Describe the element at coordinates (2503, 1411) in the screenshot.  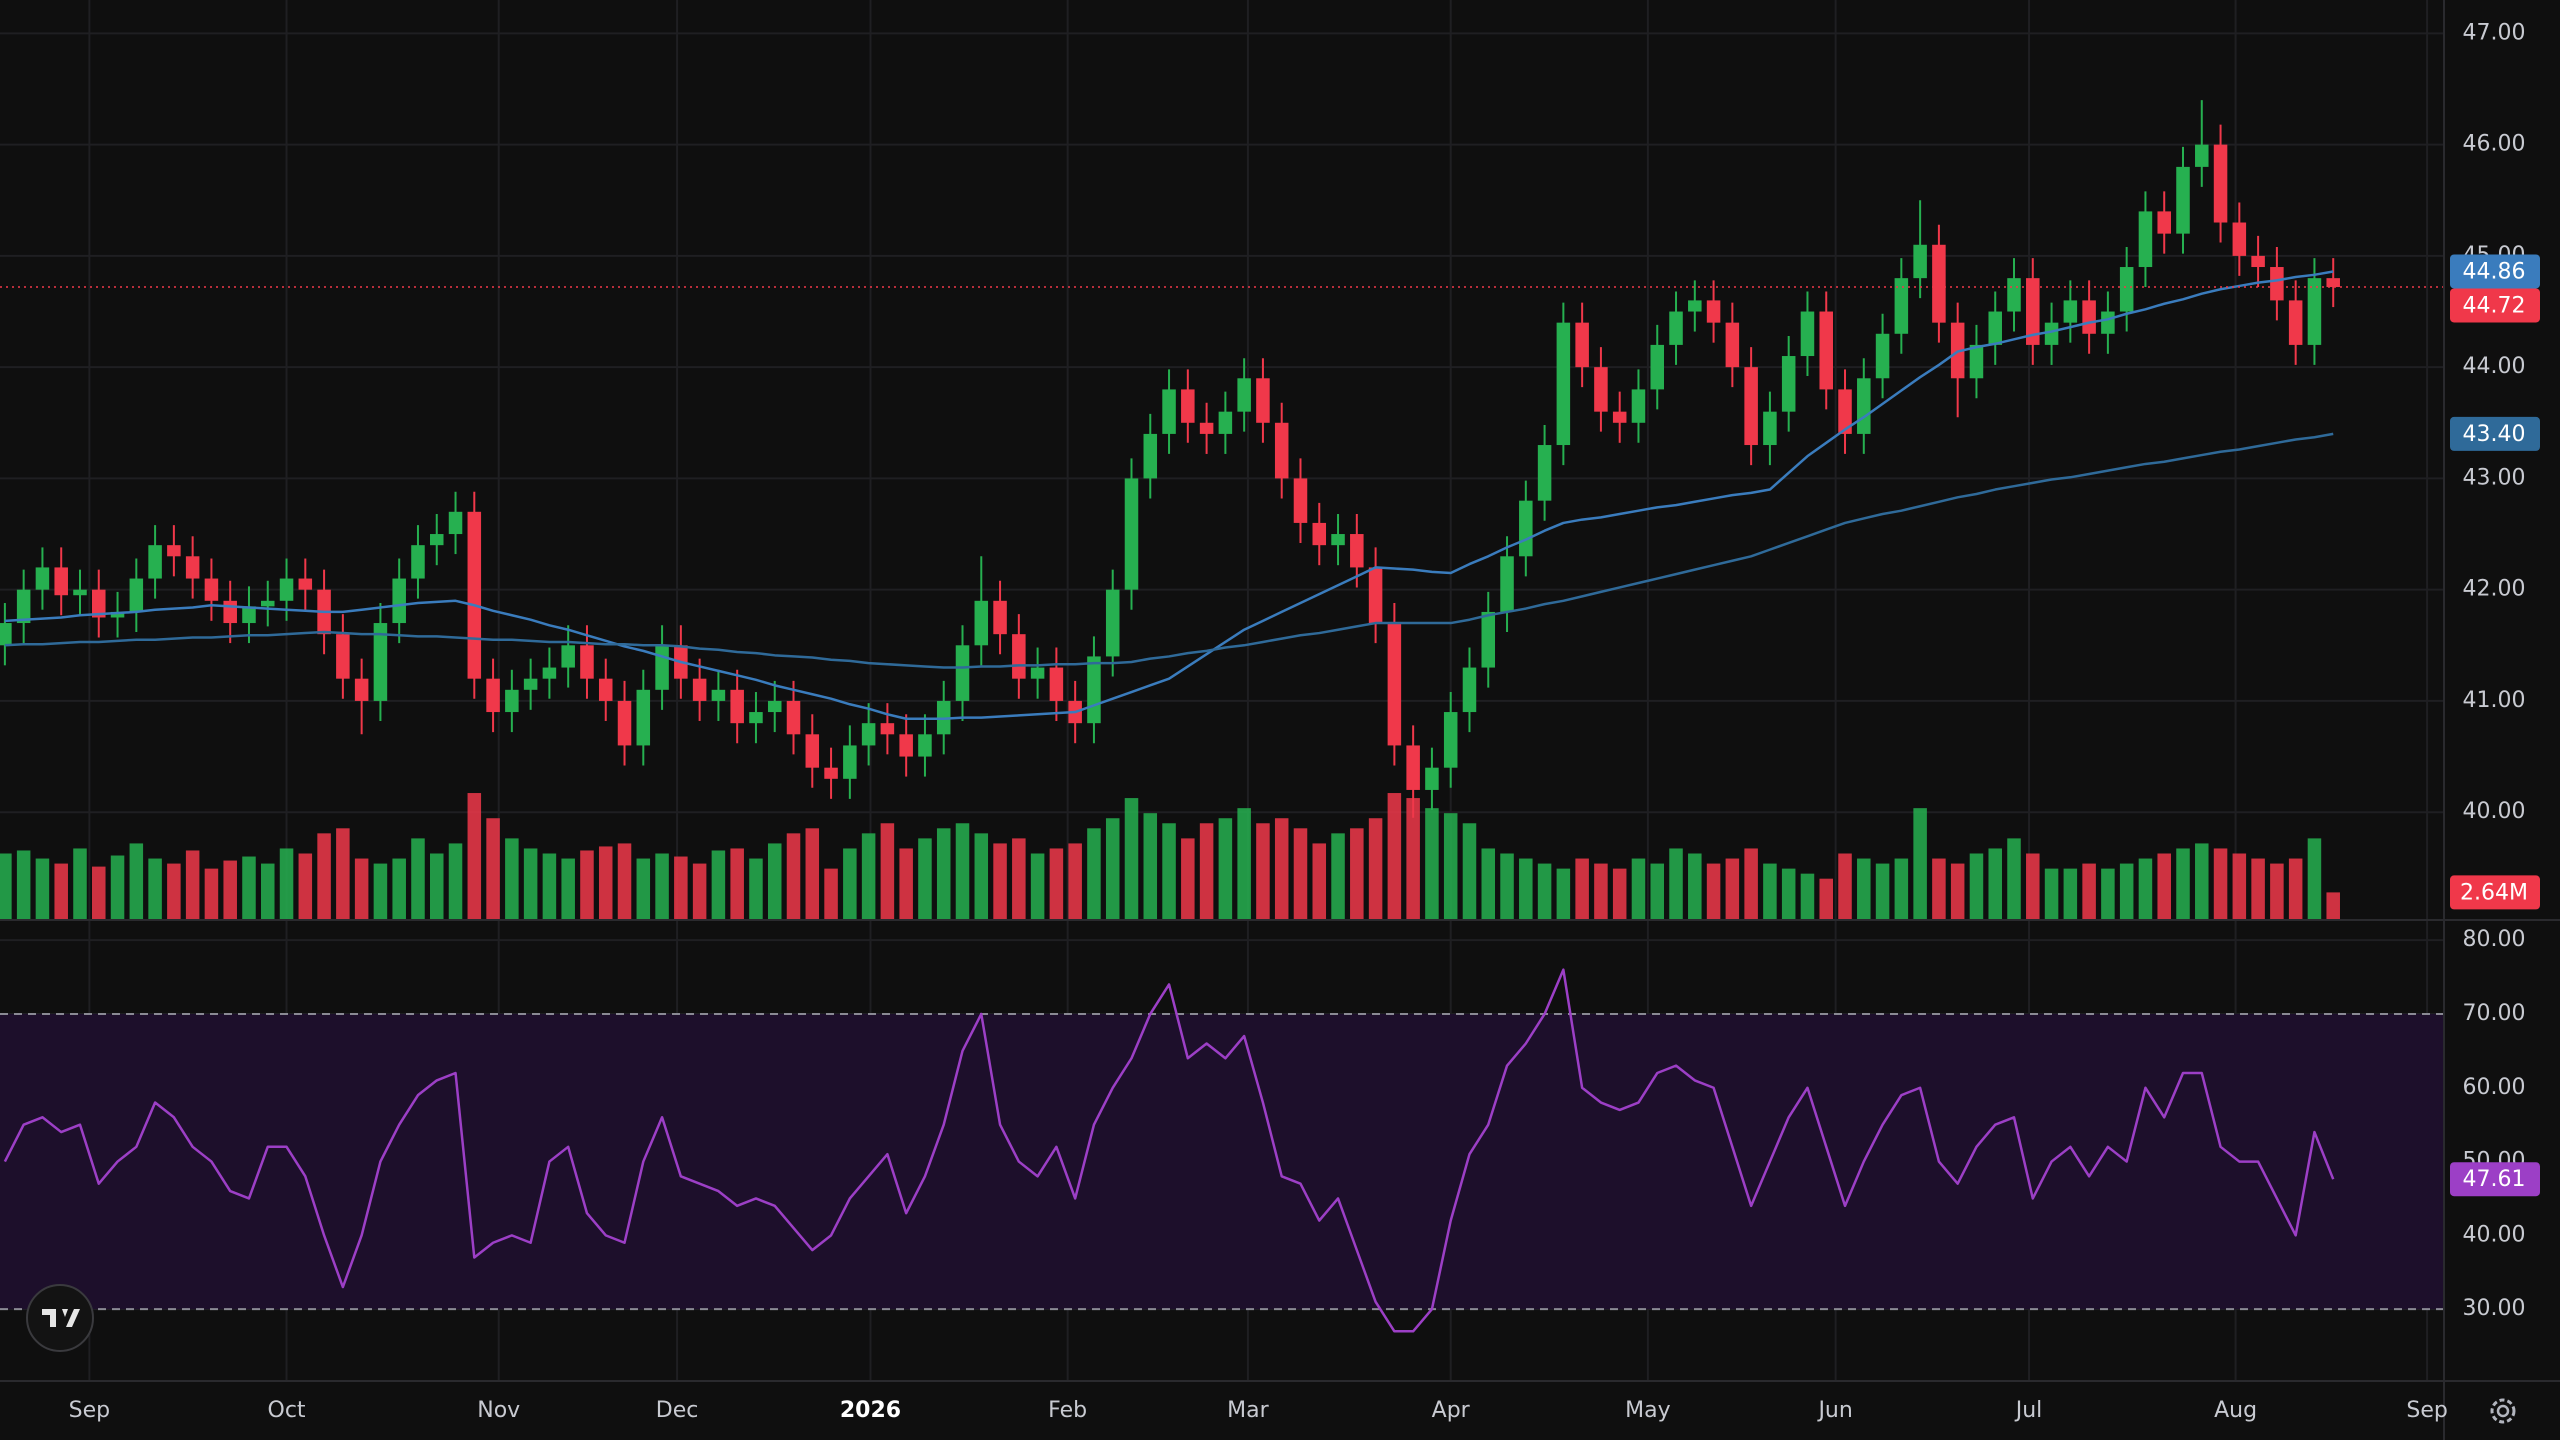
I see `settings-icon` at that location.